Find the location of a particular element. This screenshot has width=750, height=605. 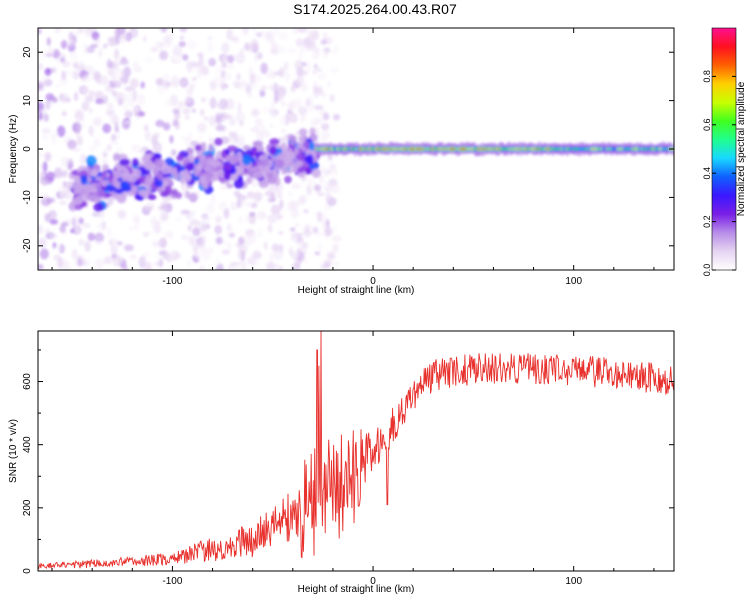

colorbar-tick-label: 0.0 is located at coordinates (707, 270).